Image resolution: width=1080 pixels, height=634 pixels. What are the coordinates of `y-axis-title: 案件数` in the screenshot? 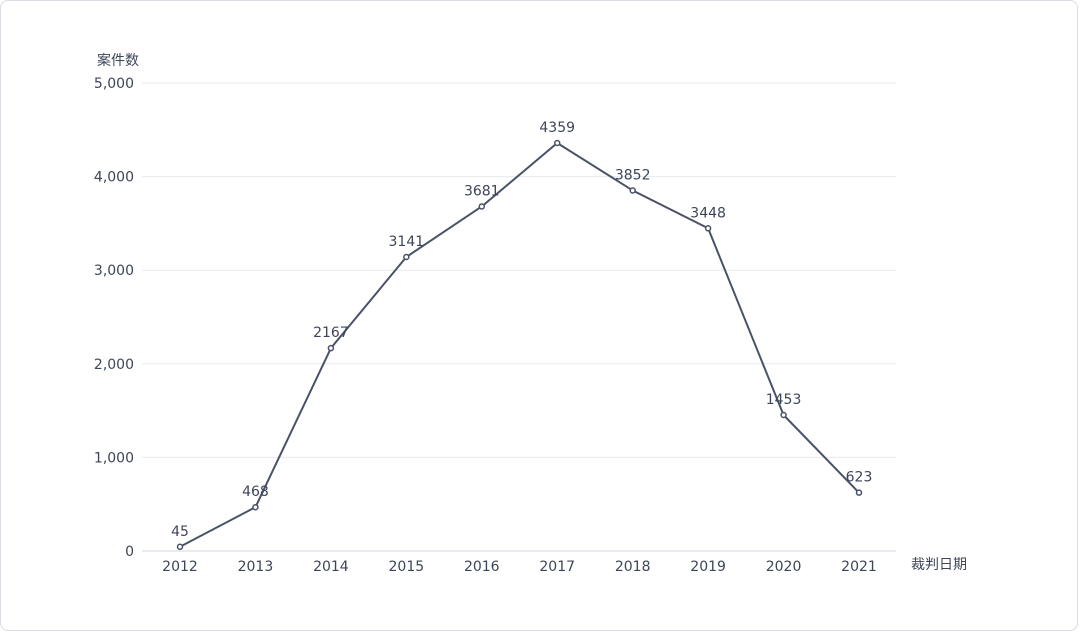 It's located at (118, 60).